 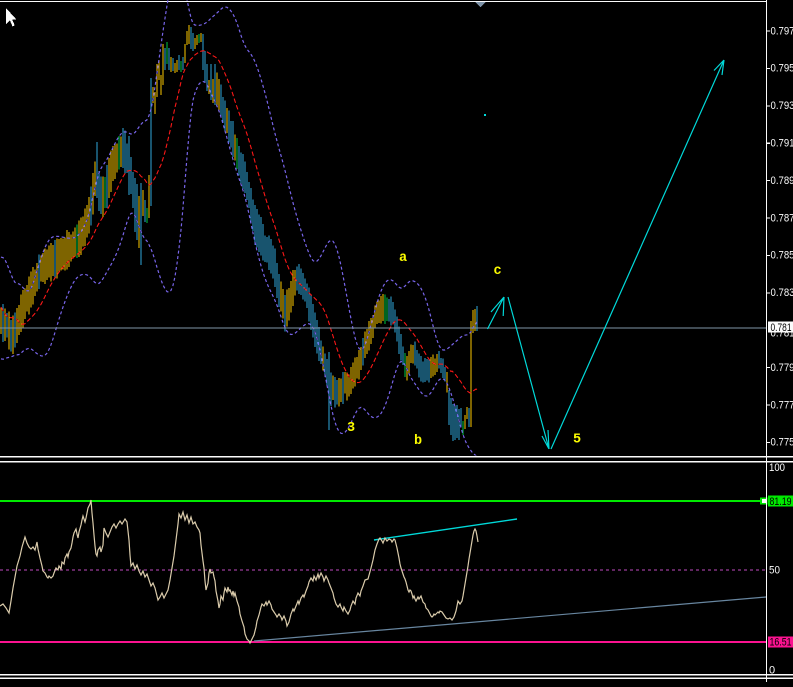 I want to click on svg-text: 0.789, so click(x=782, y=181).